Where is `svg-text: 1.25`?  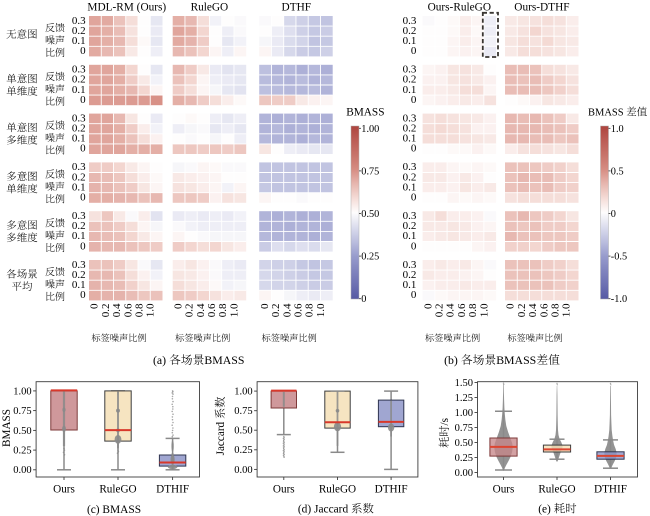
svg-text: 1.25 is located at coordinates (464, 398).